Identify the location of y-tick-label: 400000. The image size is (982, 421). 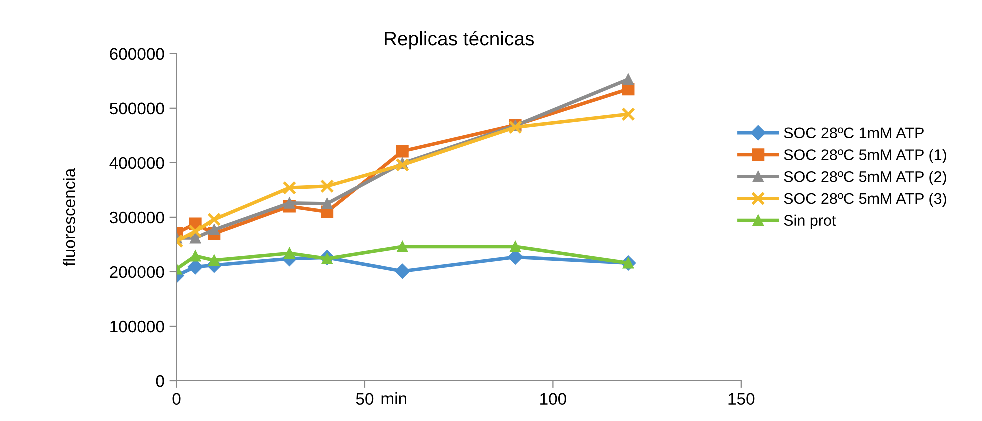
(137, 163).